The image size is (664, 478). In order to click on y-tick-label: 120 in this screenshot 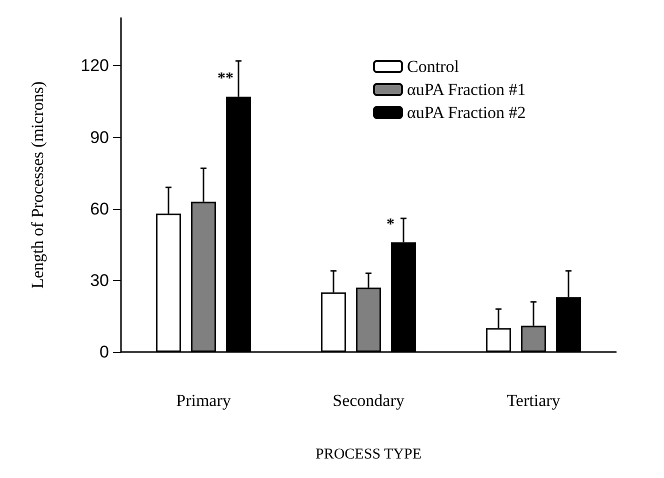, I will do `click(94, 66)`.